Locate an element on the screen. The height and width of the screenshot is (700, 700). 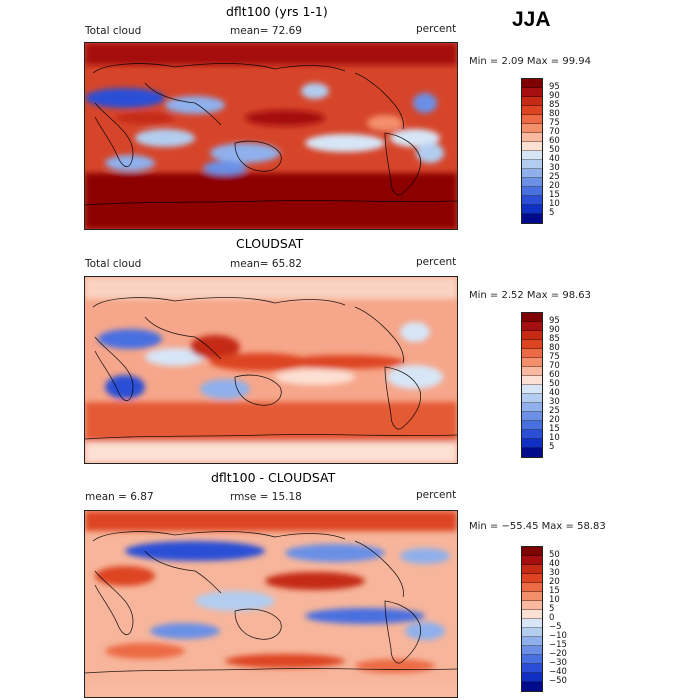
panel-2-title: CLOUDSAT is located at coordinates (270, 243).